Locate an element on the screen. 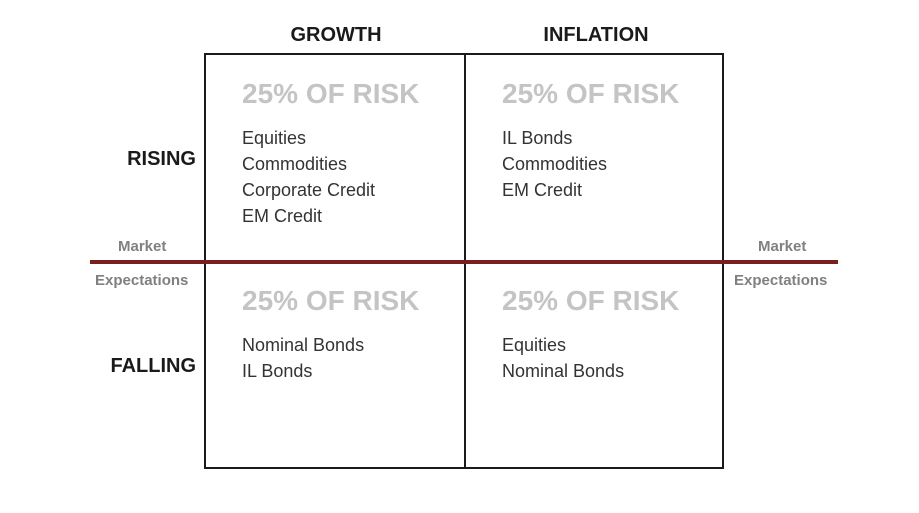 The height and width of the screenshot is (513, 919). row-header-rising: RISING is located at coordinates (161, 159).